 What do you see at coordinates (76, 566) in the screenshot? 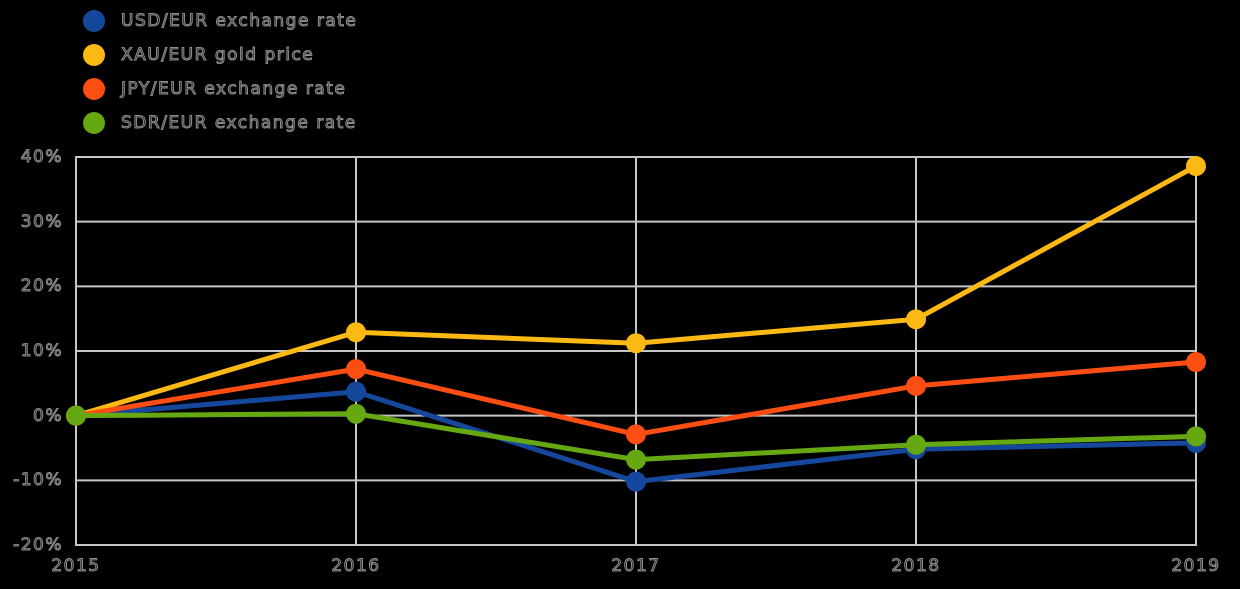
I see `x-axis-tick-label: 2015` at bounding box center [76, 566].